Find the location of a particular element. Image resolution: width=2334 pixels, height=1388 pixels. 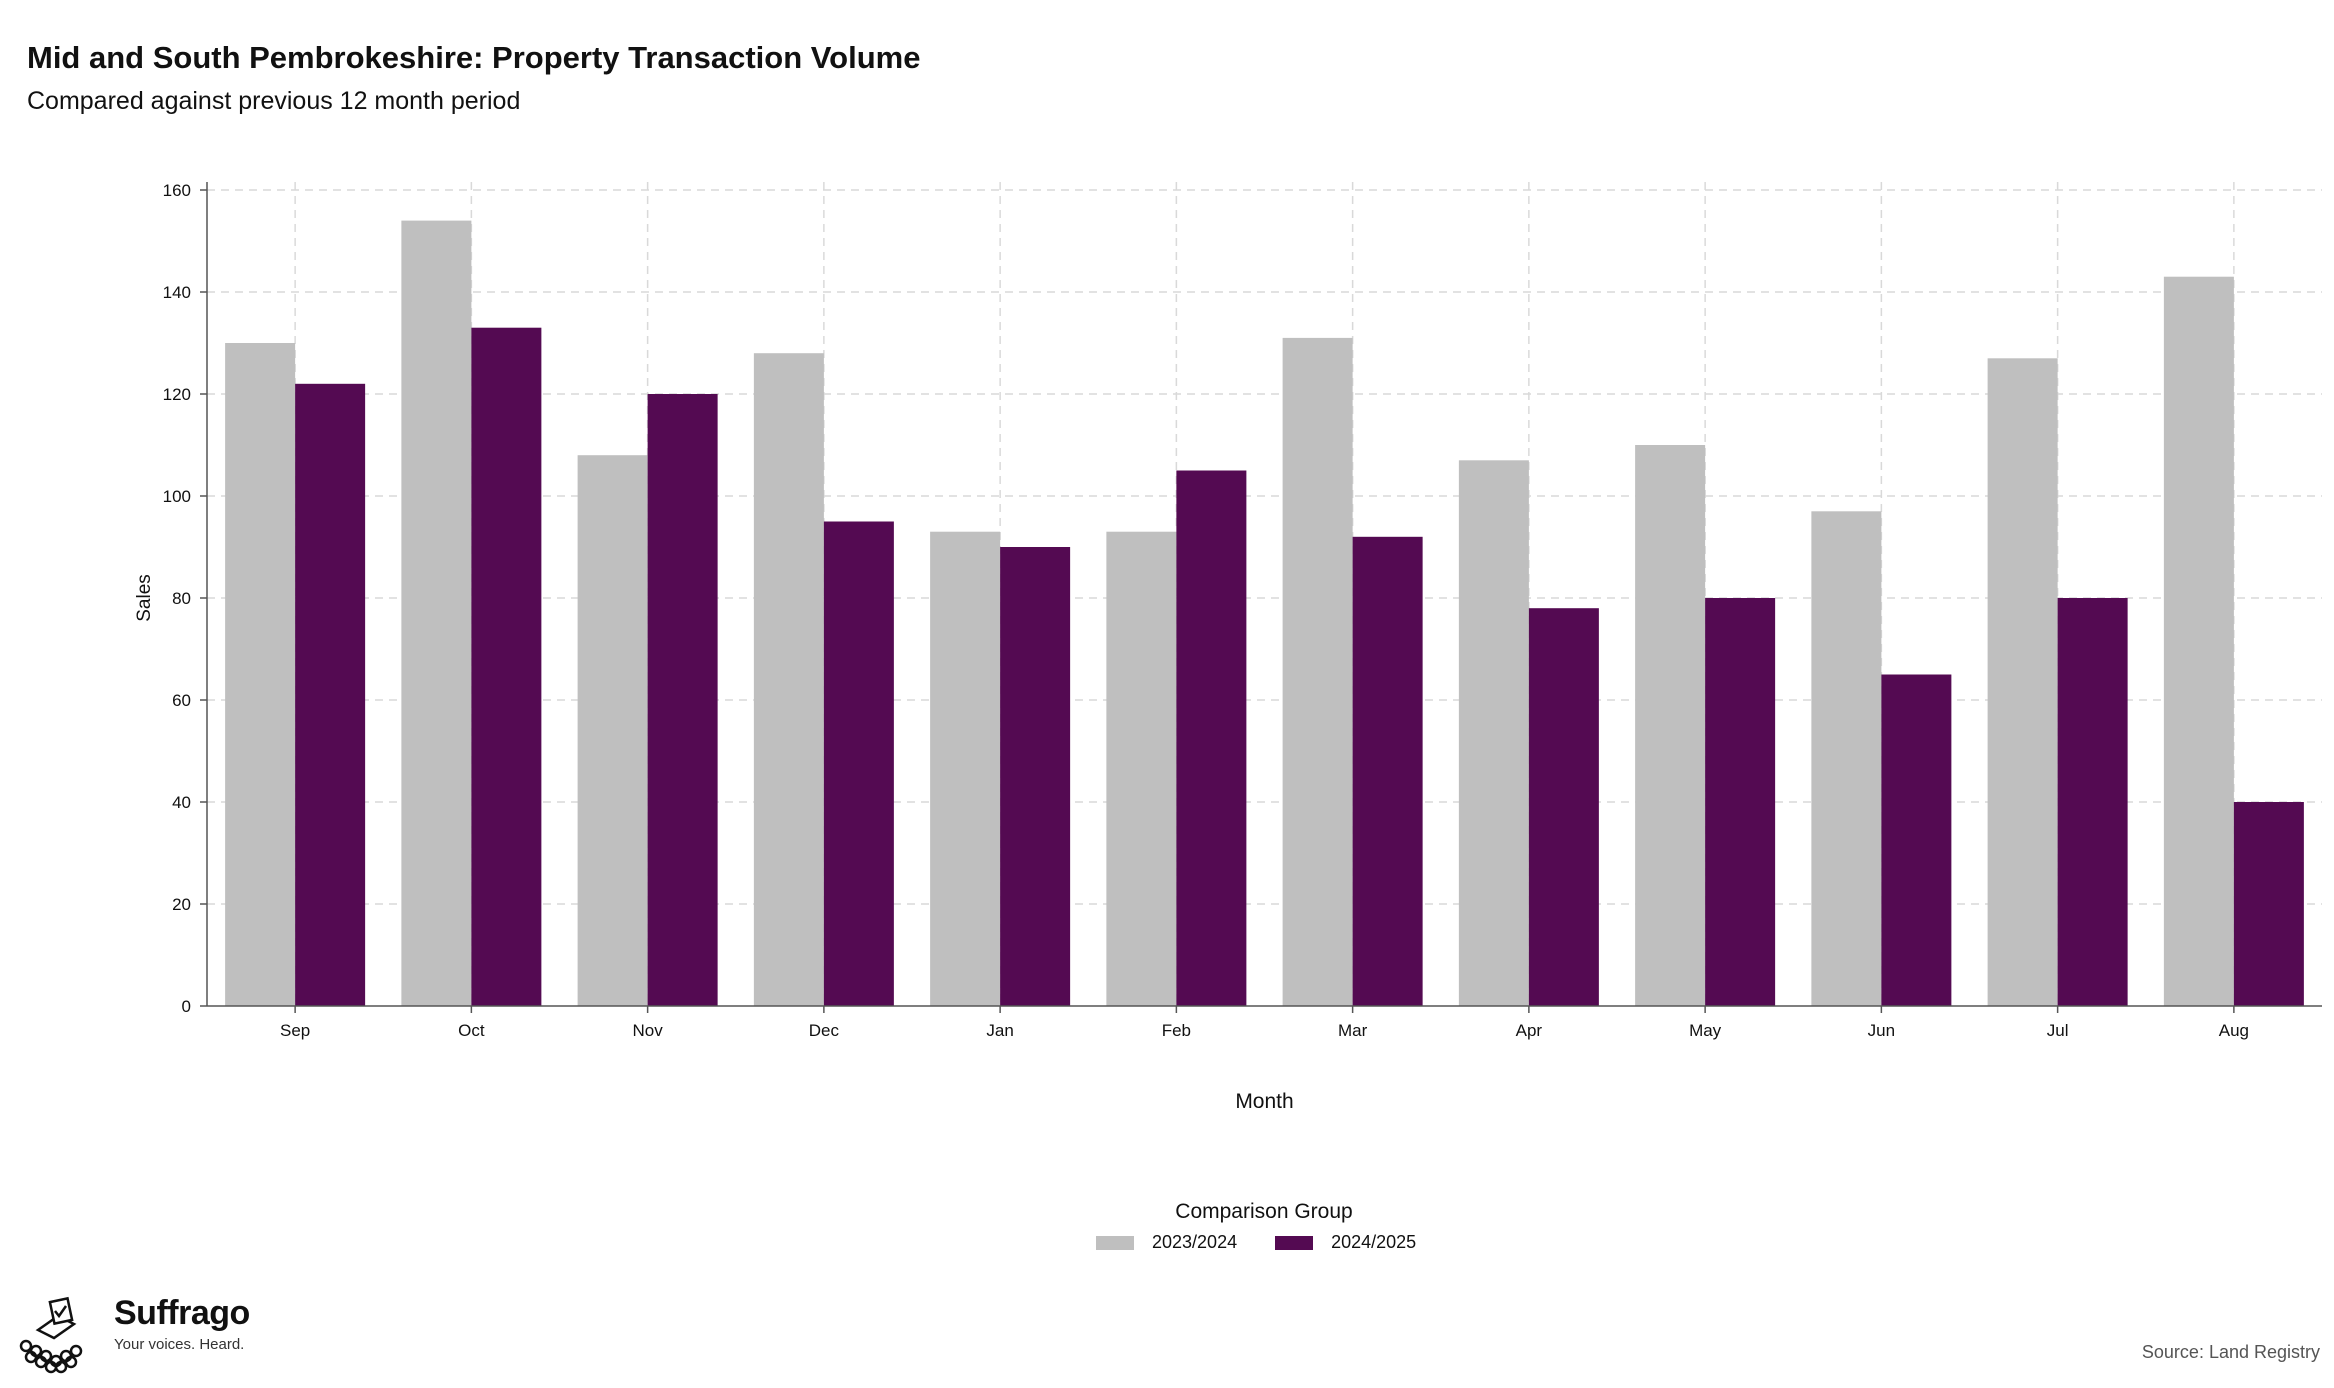

y-tick-label: 160 is located at coordinates (177, 190).